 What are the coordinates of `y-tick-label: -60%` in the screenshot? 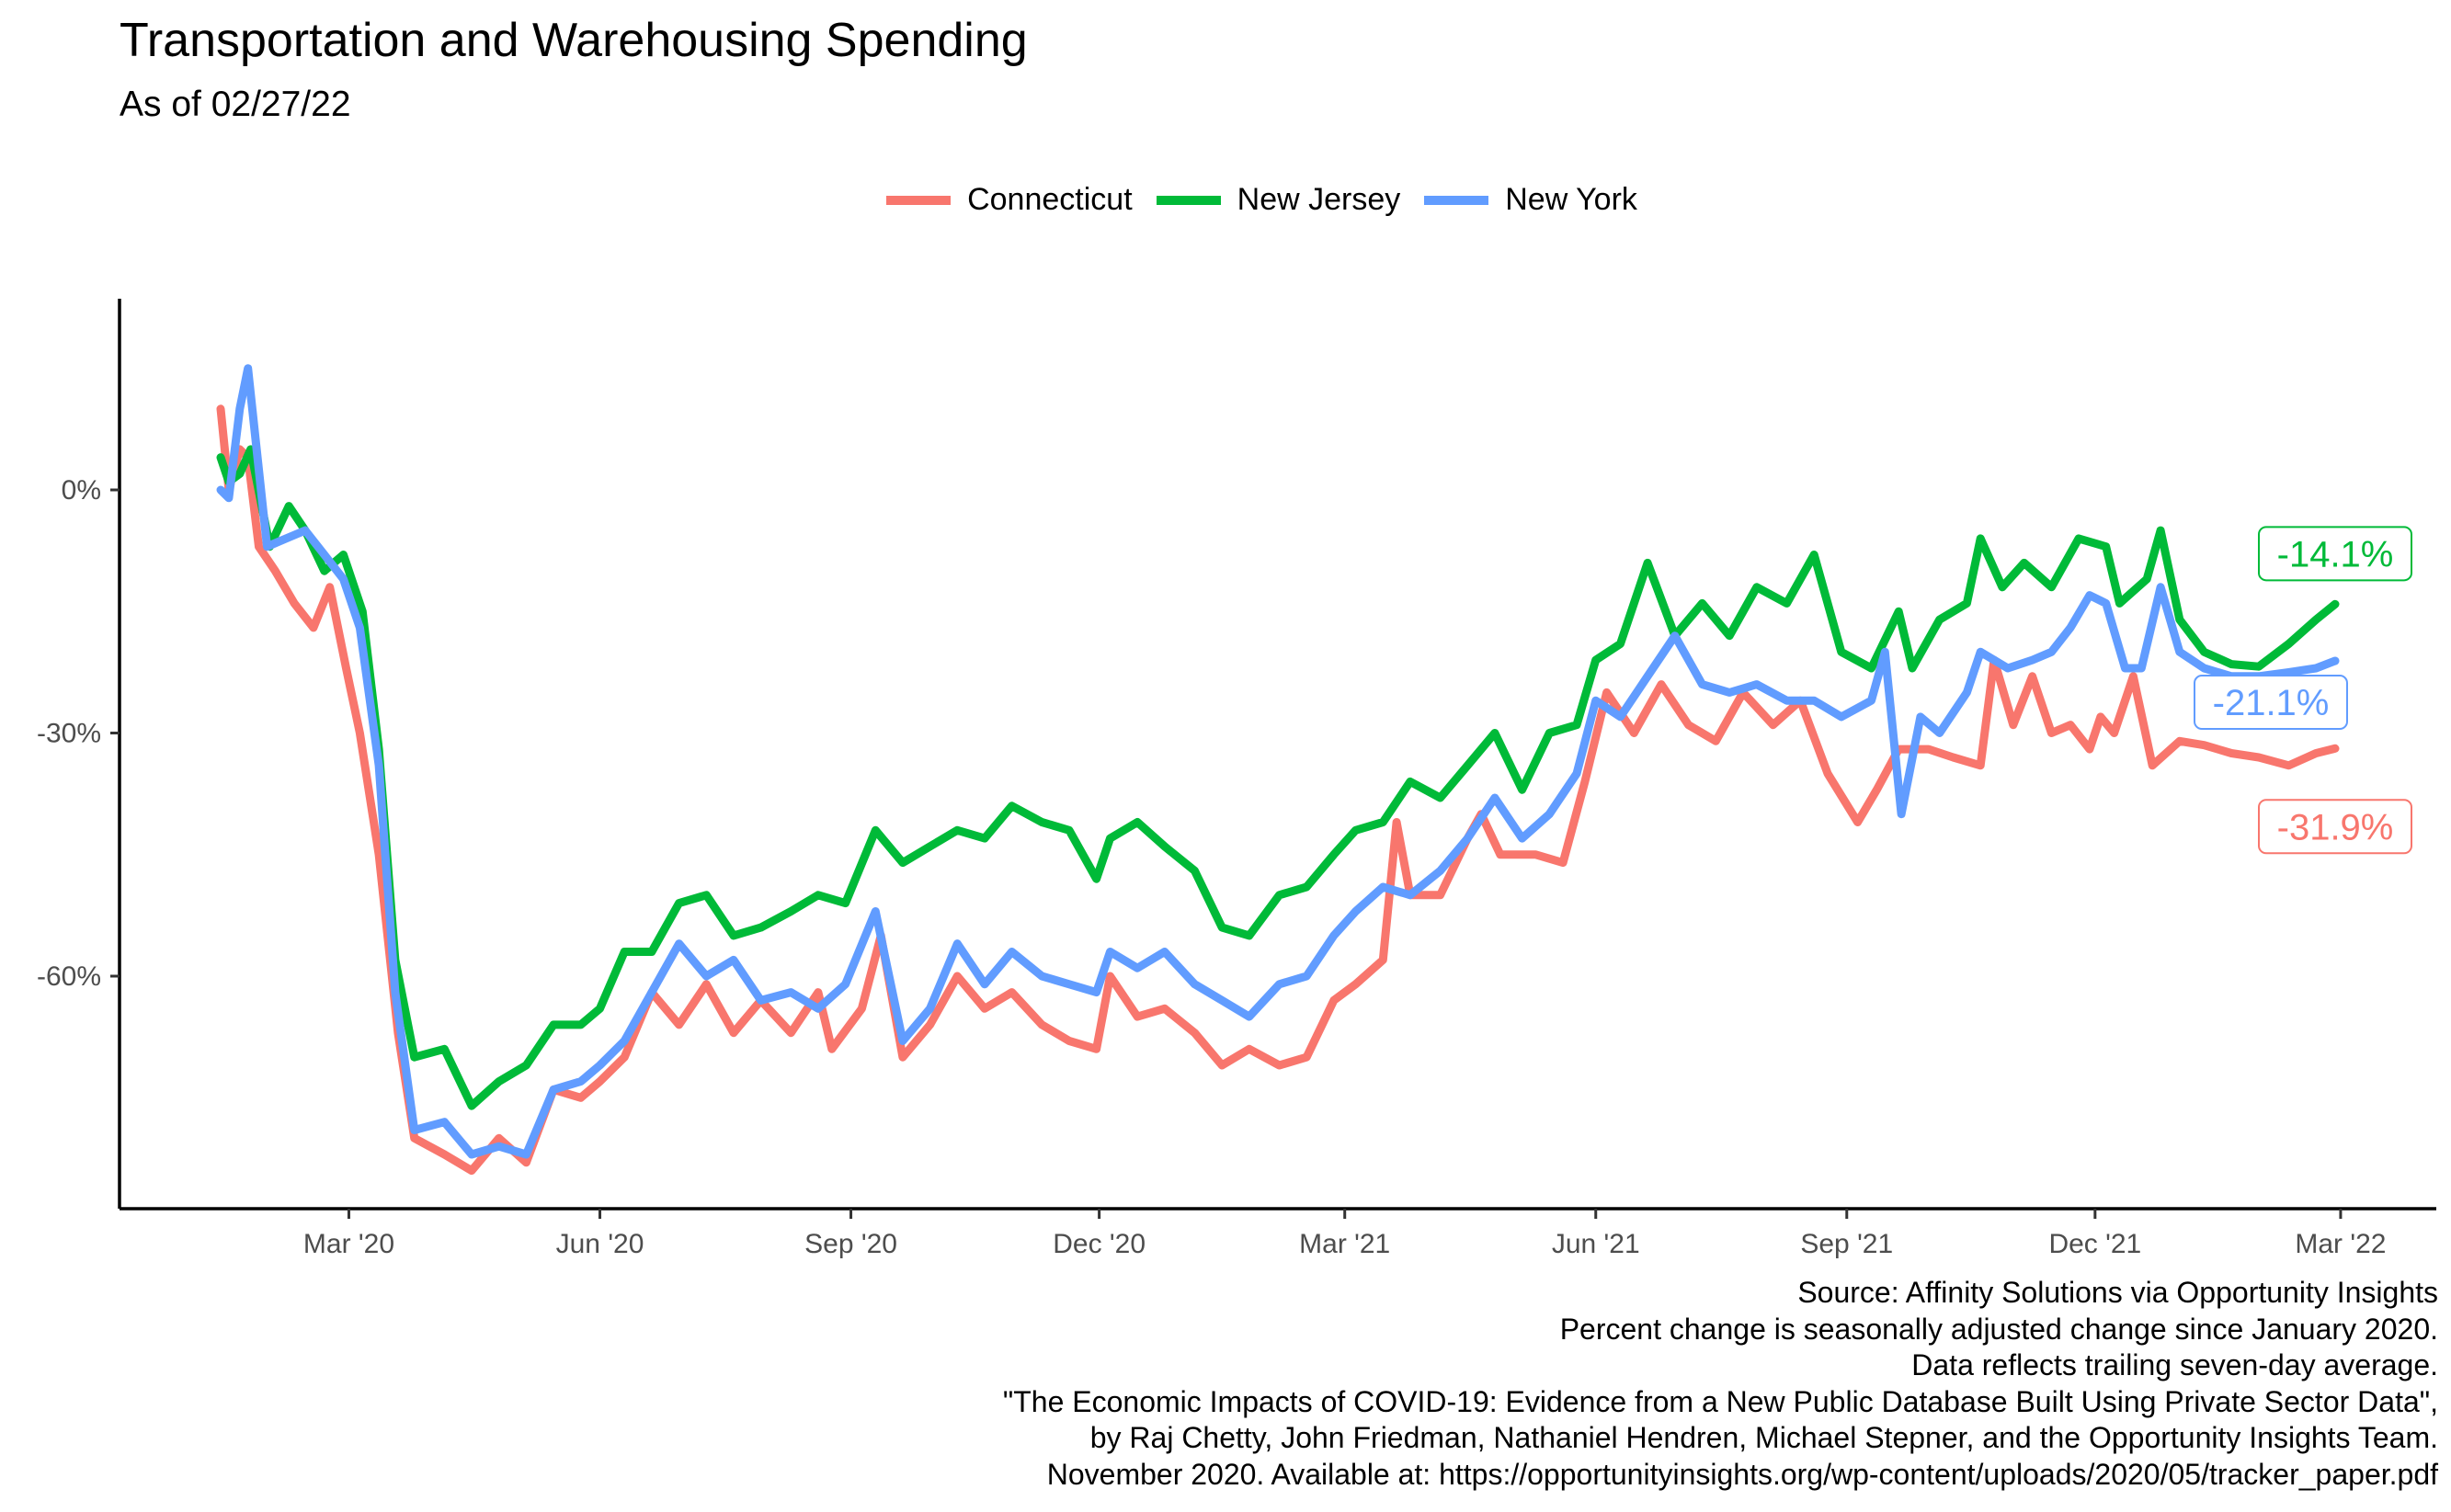 It's located at (69, 977).